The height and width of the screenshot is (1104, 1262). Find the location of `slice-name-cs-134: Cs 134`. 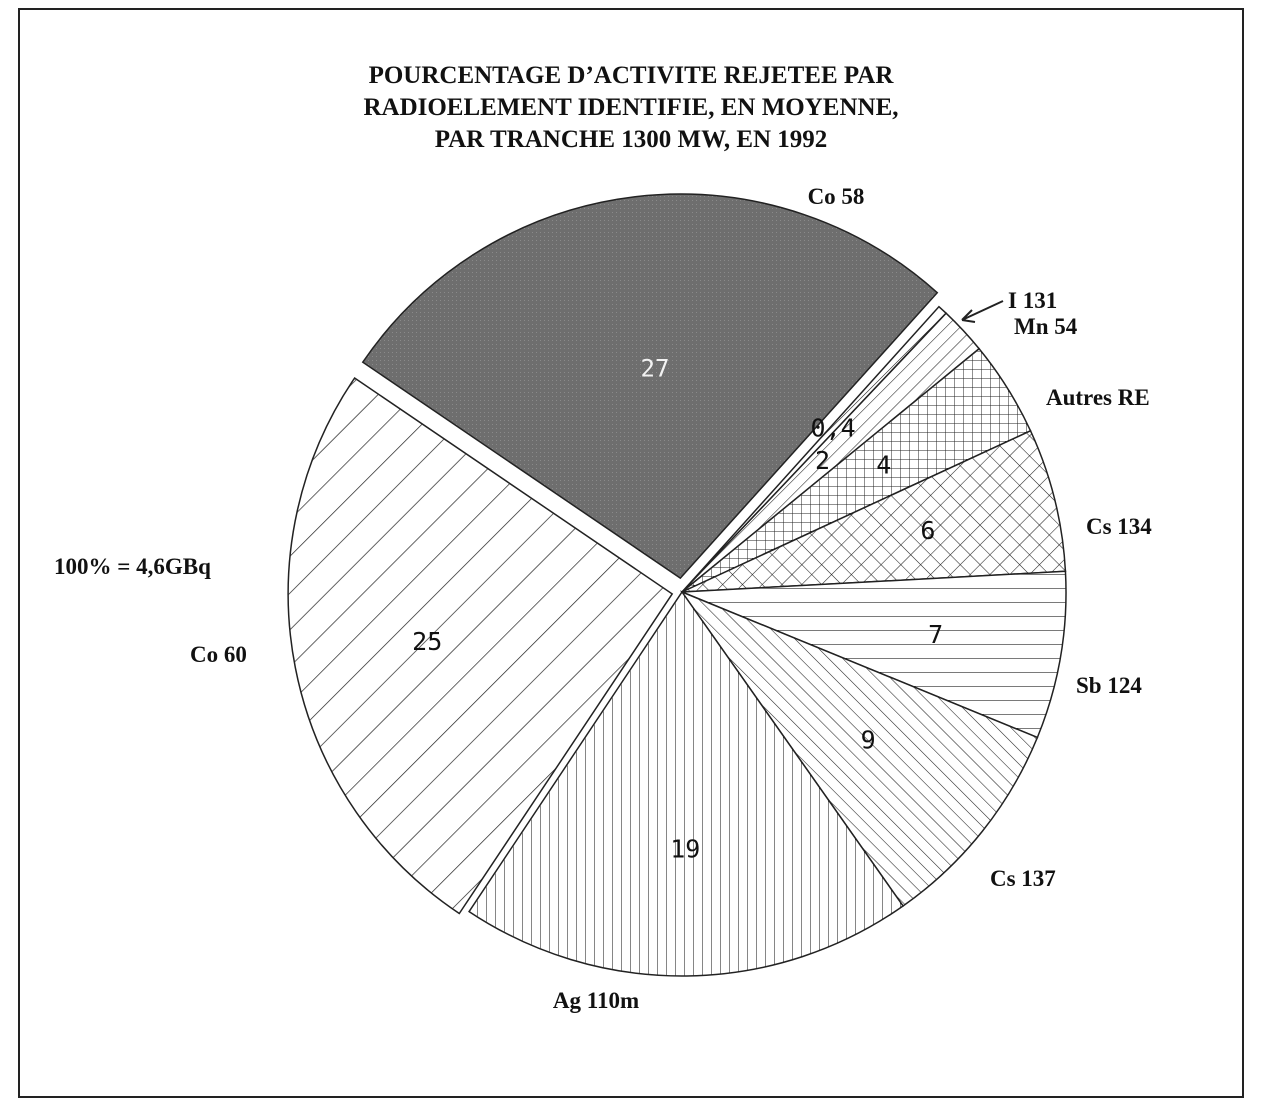

slice-name-cs-134: Cs 134 is located at coordinates (1119, 526).